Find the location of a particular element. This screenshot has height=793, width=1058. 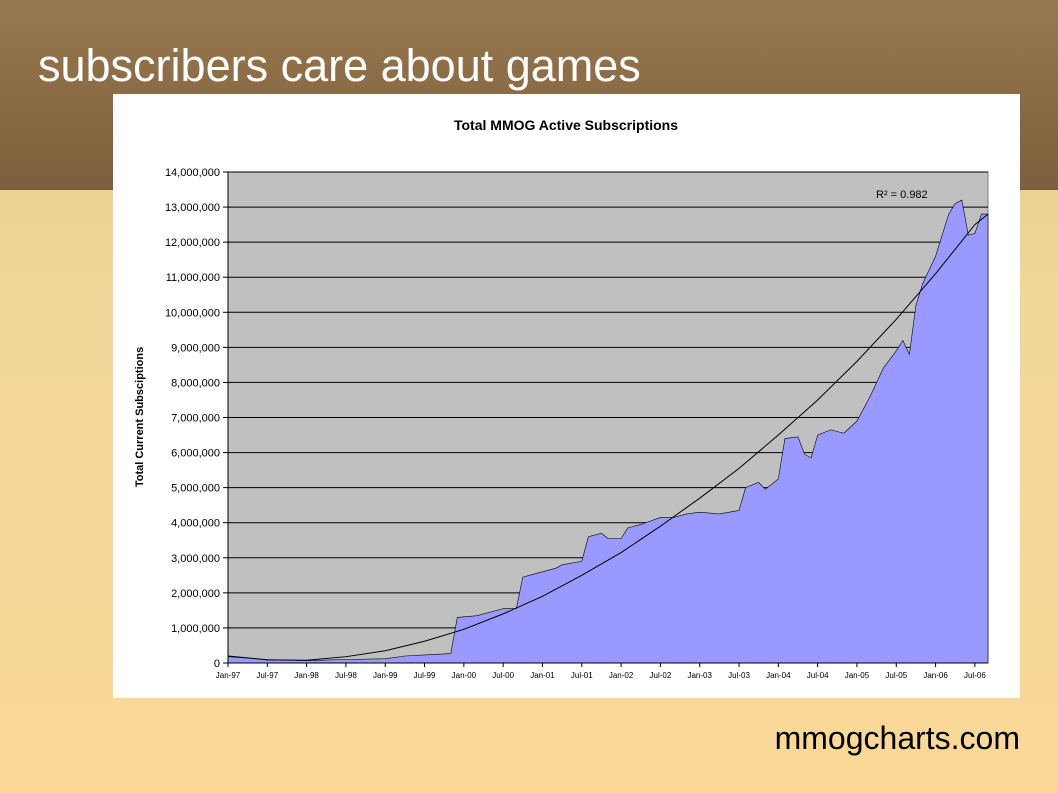

y-axis-label: Total Current Subsciptions is located at coordinates (140, 417).